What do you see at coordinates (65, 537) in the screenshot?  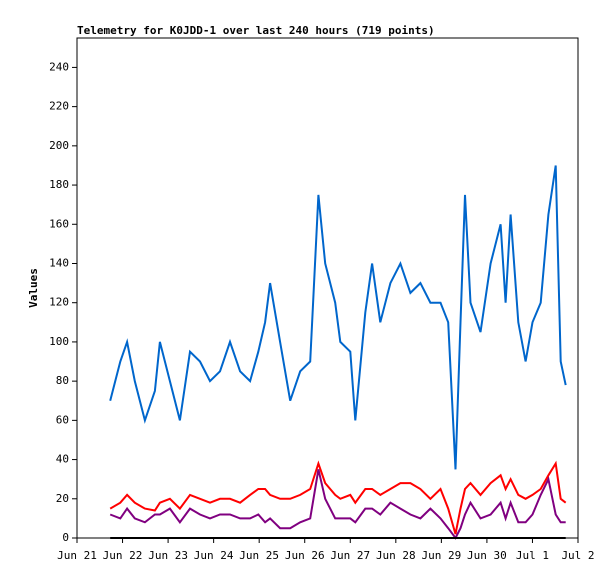 I see `y-tick-label: 0` at bounding box center [65, 537].